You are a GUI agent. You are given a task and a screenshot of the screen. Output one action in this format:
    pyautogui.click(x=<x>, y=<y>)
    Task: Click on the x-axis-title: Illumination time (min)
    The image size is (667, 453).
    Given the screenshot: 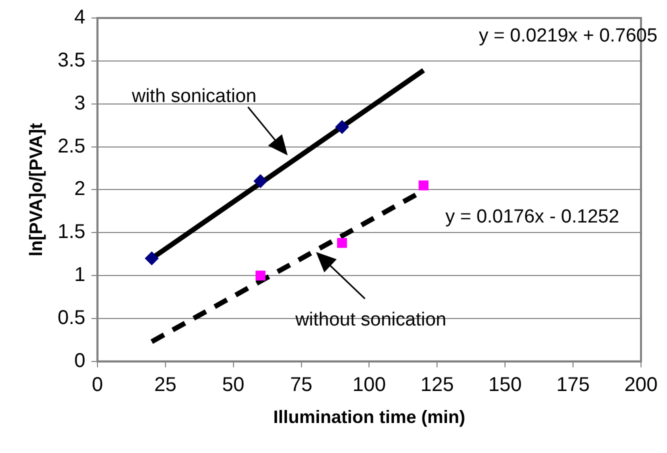 What is the action you would take?
    pyautogui.click(x=369, y=417)
    